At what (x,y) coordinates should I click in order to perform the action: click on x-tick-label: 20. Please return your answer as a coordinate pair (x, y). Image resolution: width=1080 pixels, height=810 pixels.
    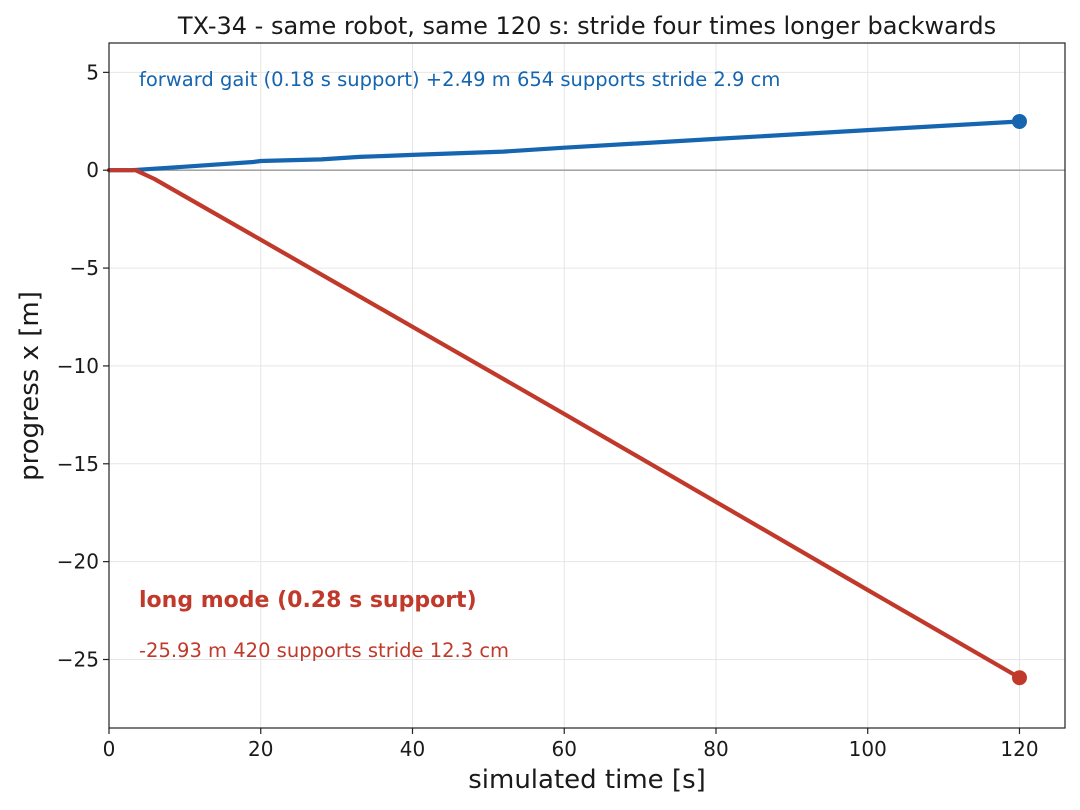
    Looking at the image, I should click on (260, 749).